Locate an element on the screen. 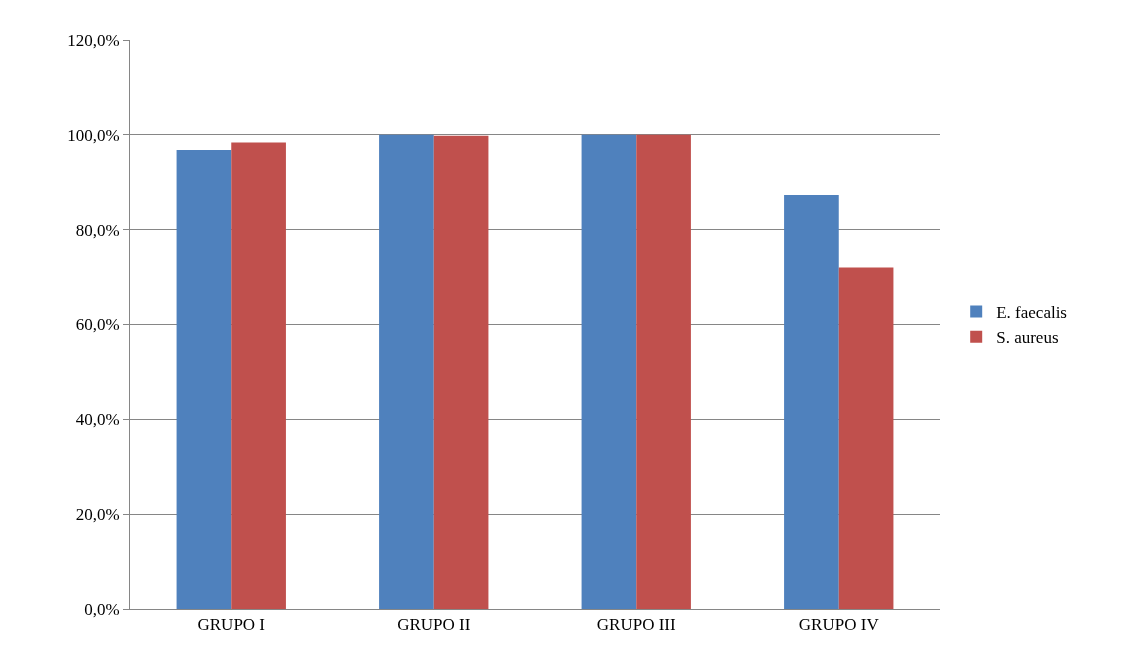 The image size is (1130, 664). y-tick-label: 60,0% is located at coordinates (97, 325).